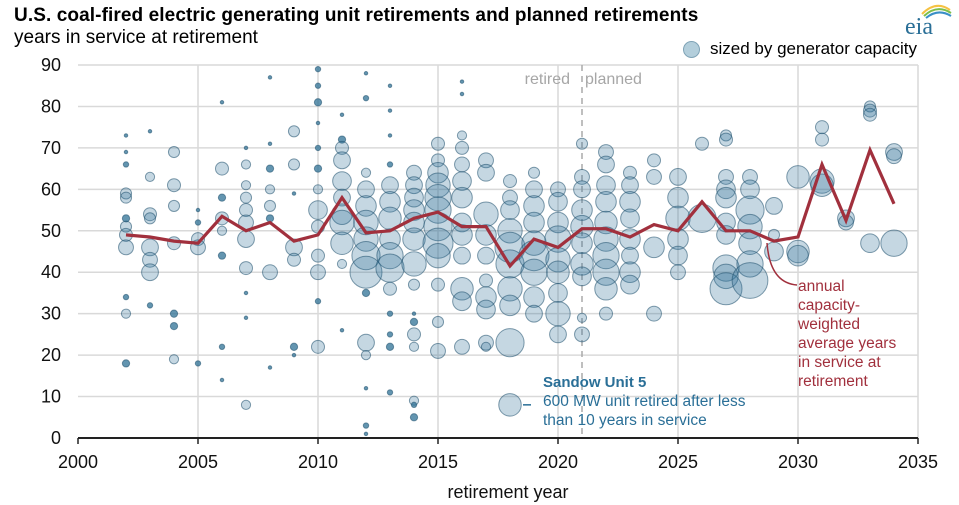 This screenshot has height=505, width=959. Describe the element at coordinates (51, 65) in the screenshot. I see `y-tick-label: 90` at that location.